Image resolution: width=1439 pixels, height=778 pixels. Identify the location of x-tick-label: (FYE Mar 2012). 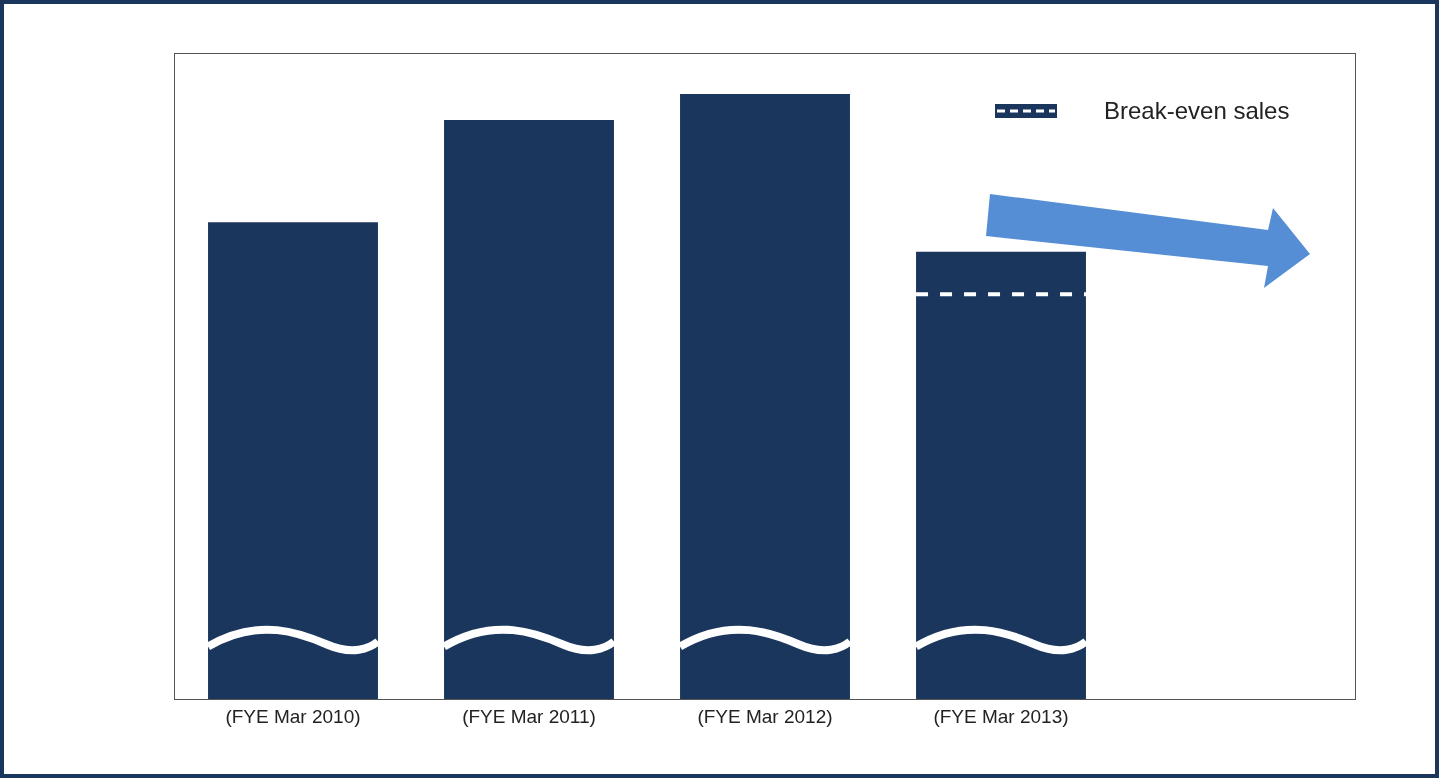
(765, 716).